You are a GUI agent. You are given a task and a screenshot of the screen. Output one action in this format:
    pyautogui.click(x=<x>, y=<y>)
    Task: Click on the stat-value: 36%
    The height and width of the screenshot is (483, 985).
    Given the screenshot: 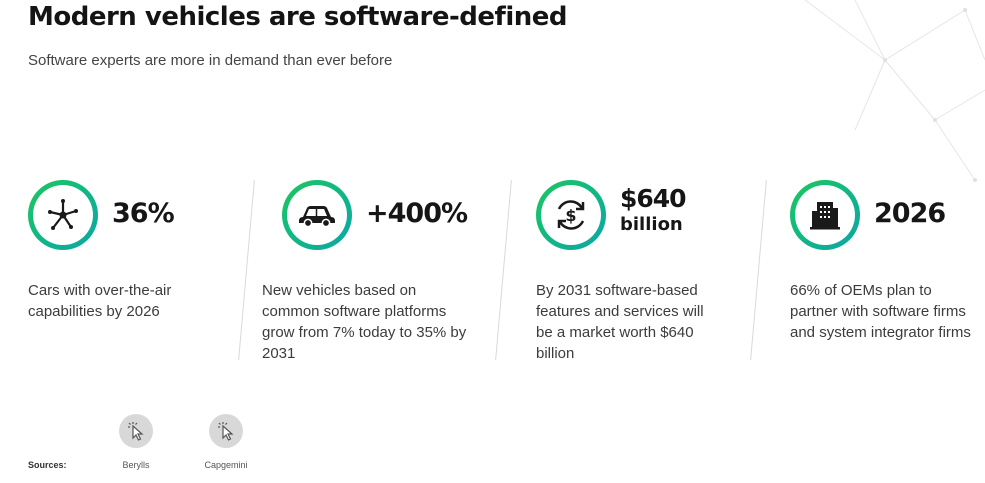 What is the action you would take?
    pyautogui.click(x=143, y=213)
    